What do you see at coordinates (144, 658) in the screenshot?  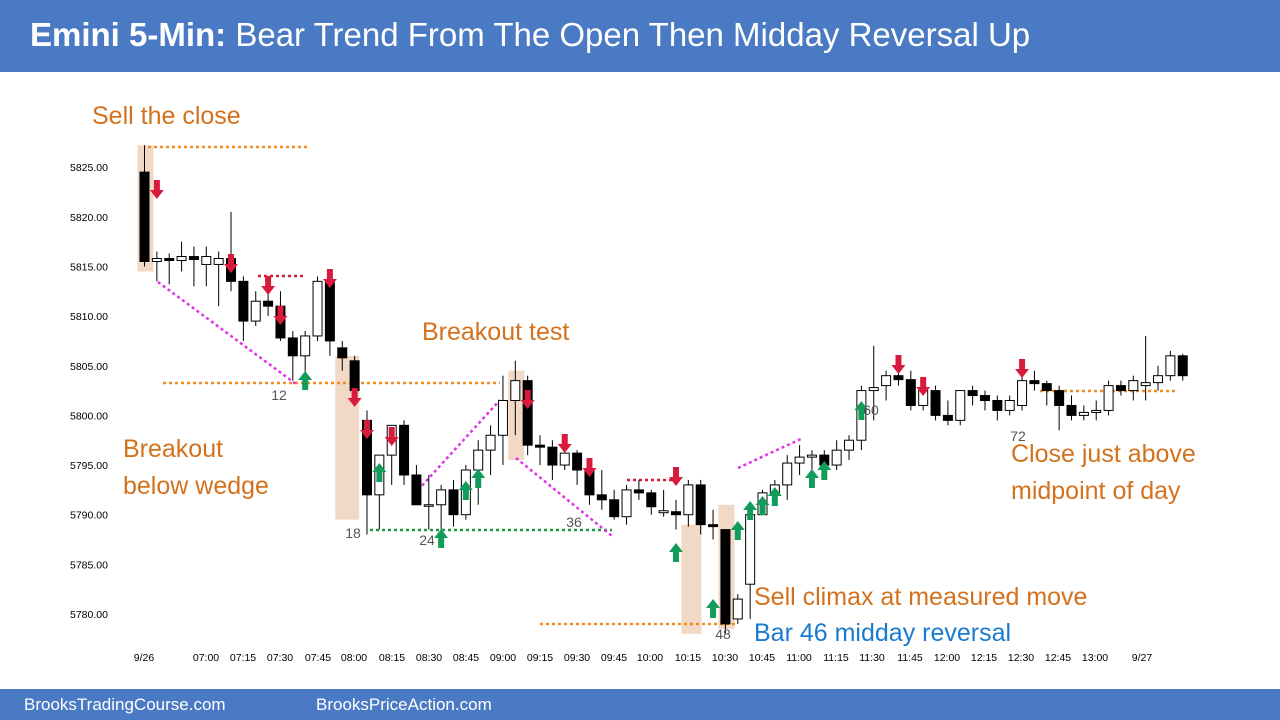 I see `x-tick-label: 9/26` at bounding box center [144, 658].